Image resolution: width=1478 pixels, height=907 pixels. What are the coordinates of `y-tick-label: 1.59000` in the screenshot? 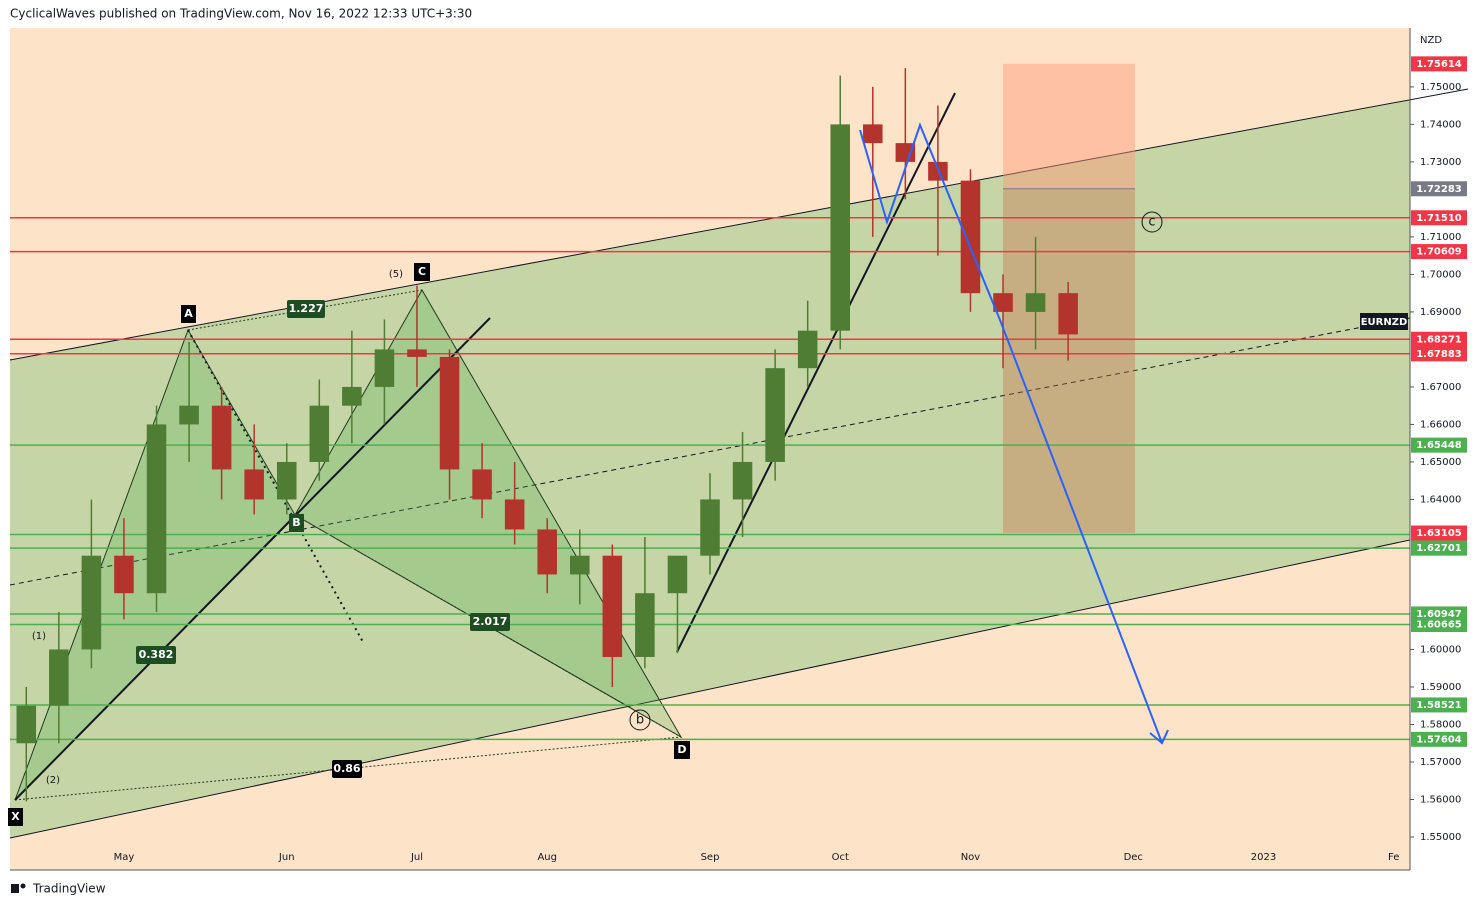 It's located at (1440, 687).